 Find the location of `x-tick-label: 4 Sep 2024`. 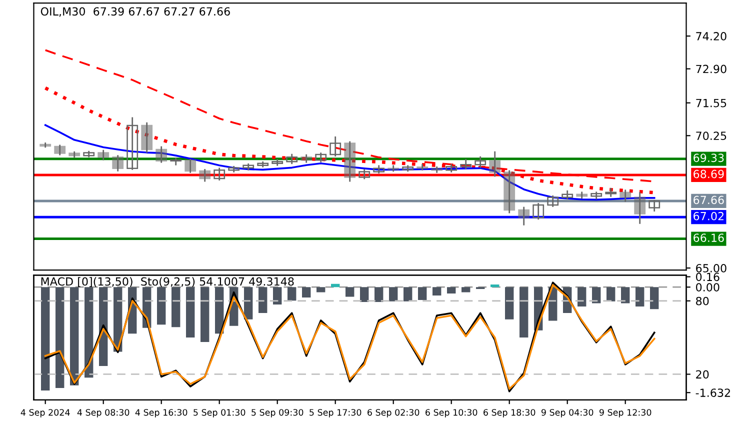

x-tick-label: 4 Sep 2024 is located at coordinates (45, 413).